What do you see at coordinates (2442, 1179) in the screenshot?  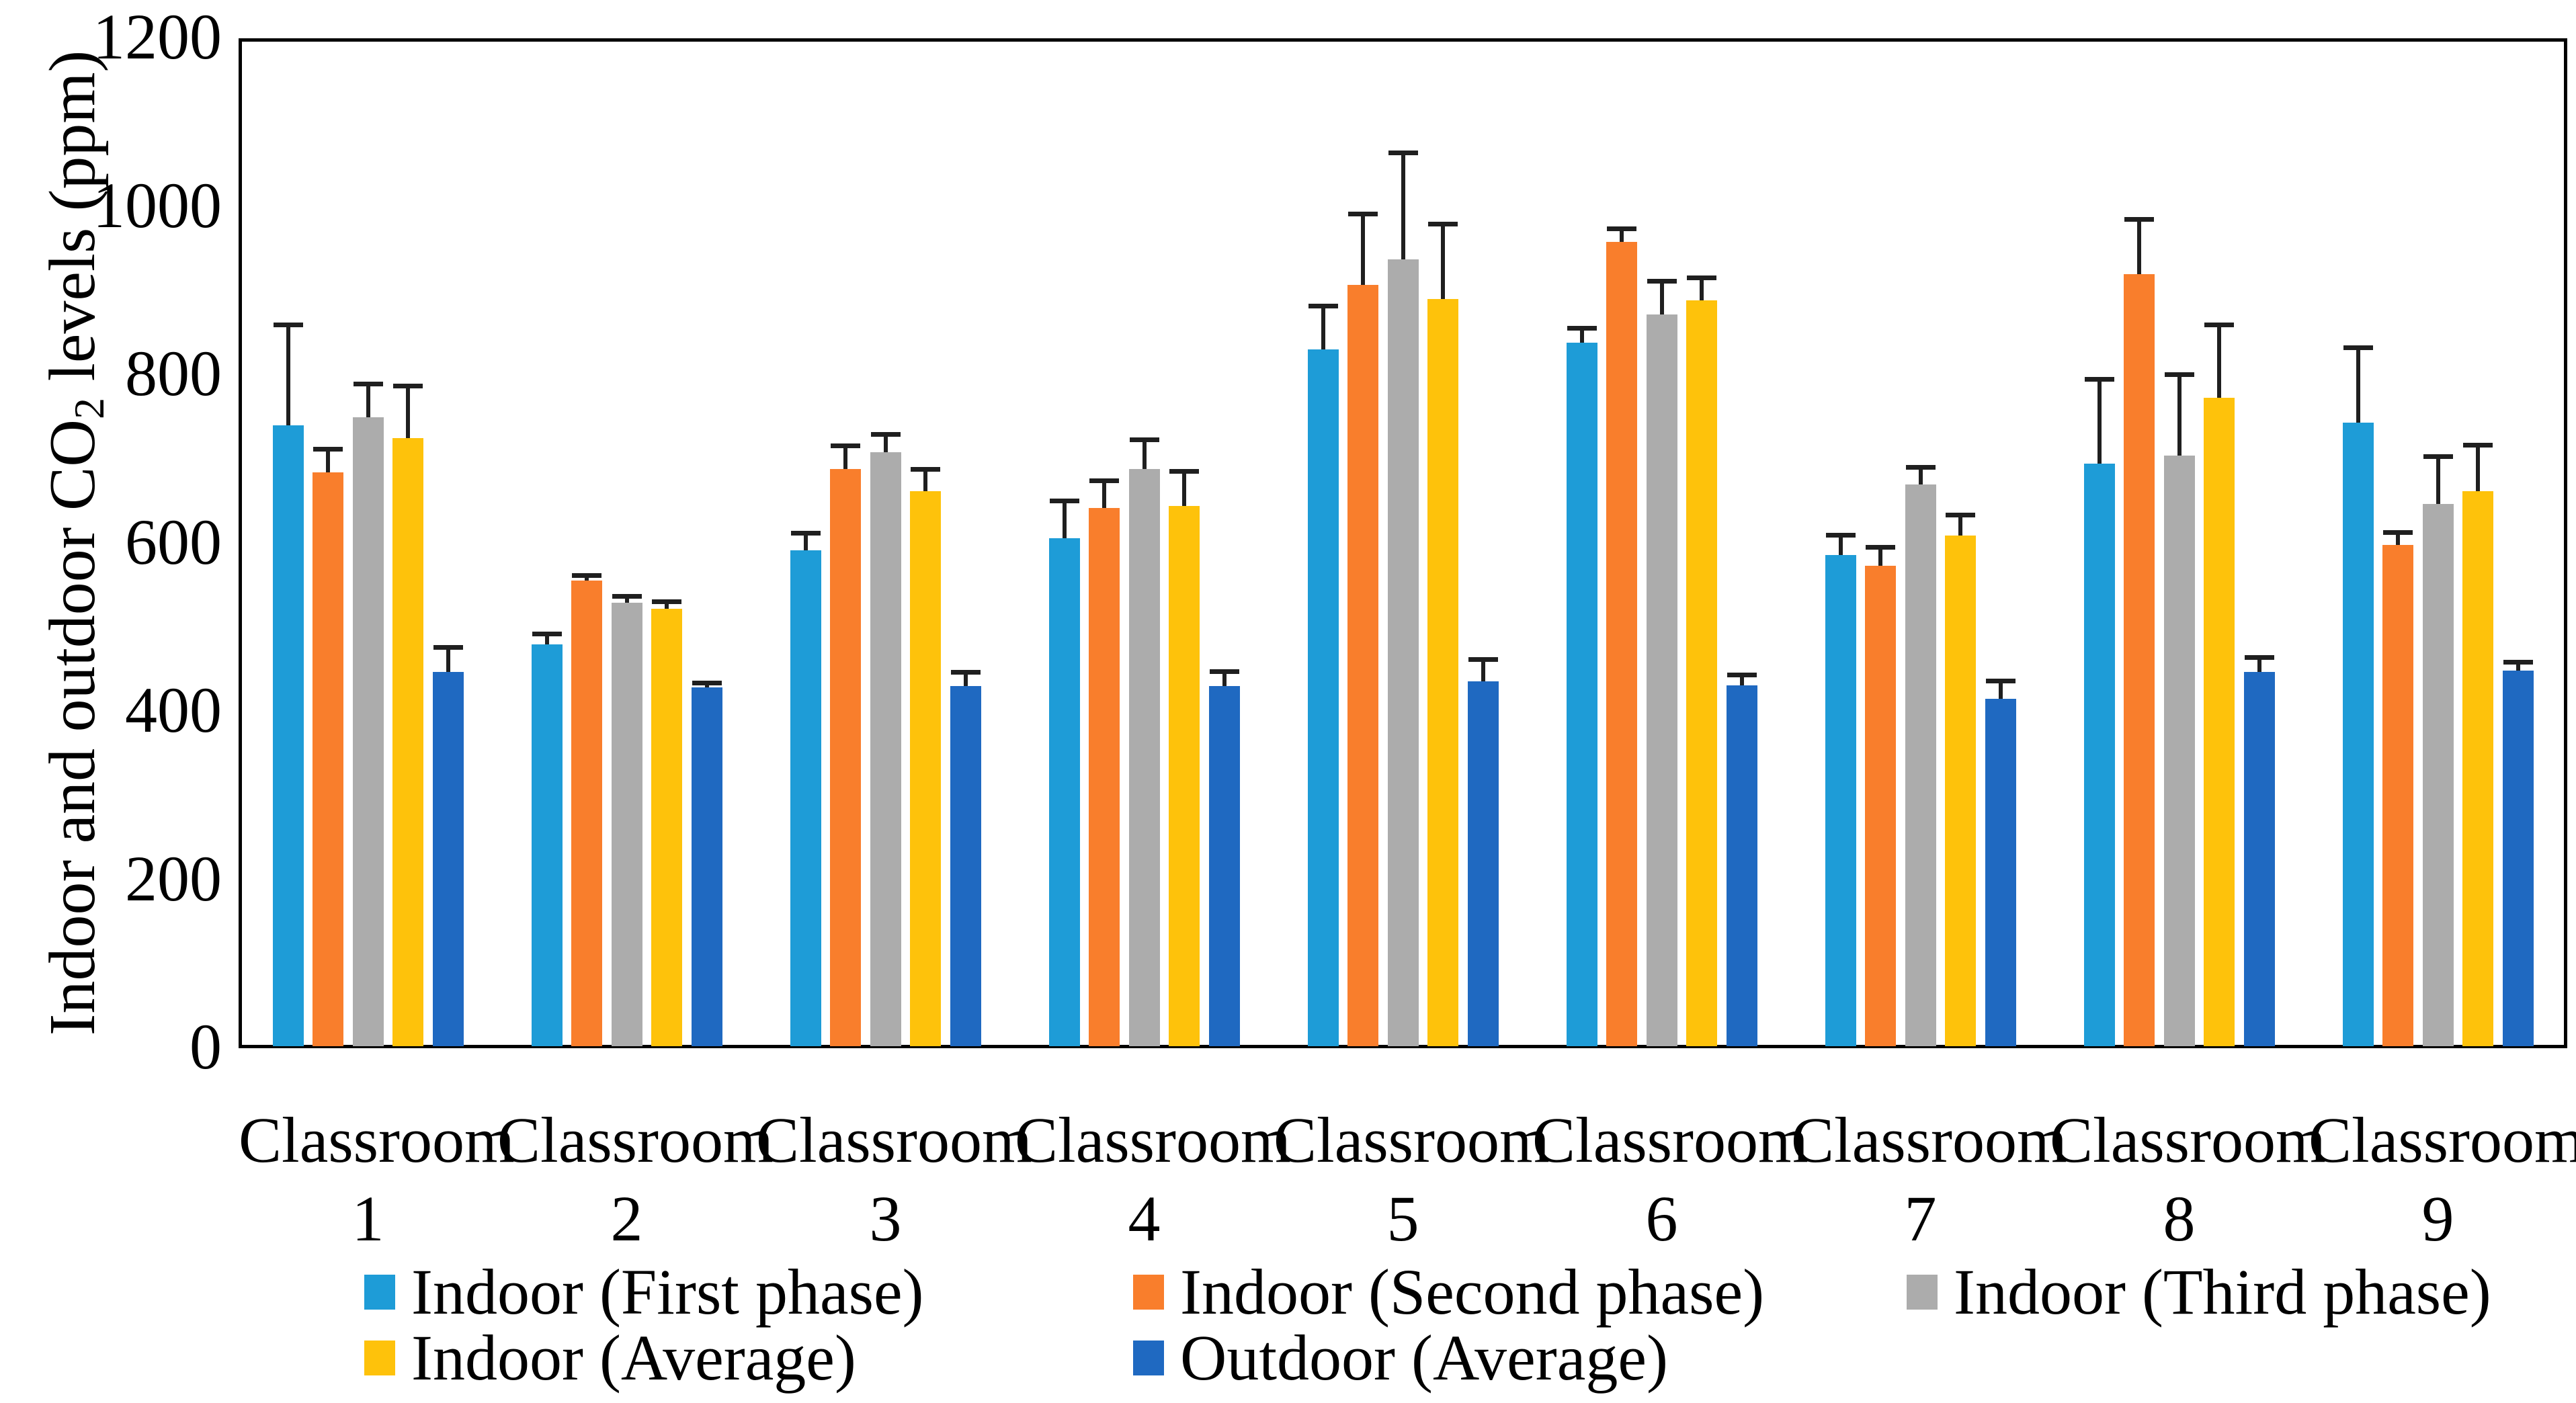 I see `x-category-label: Classroom 9` at bounding box center [2442, 1179].